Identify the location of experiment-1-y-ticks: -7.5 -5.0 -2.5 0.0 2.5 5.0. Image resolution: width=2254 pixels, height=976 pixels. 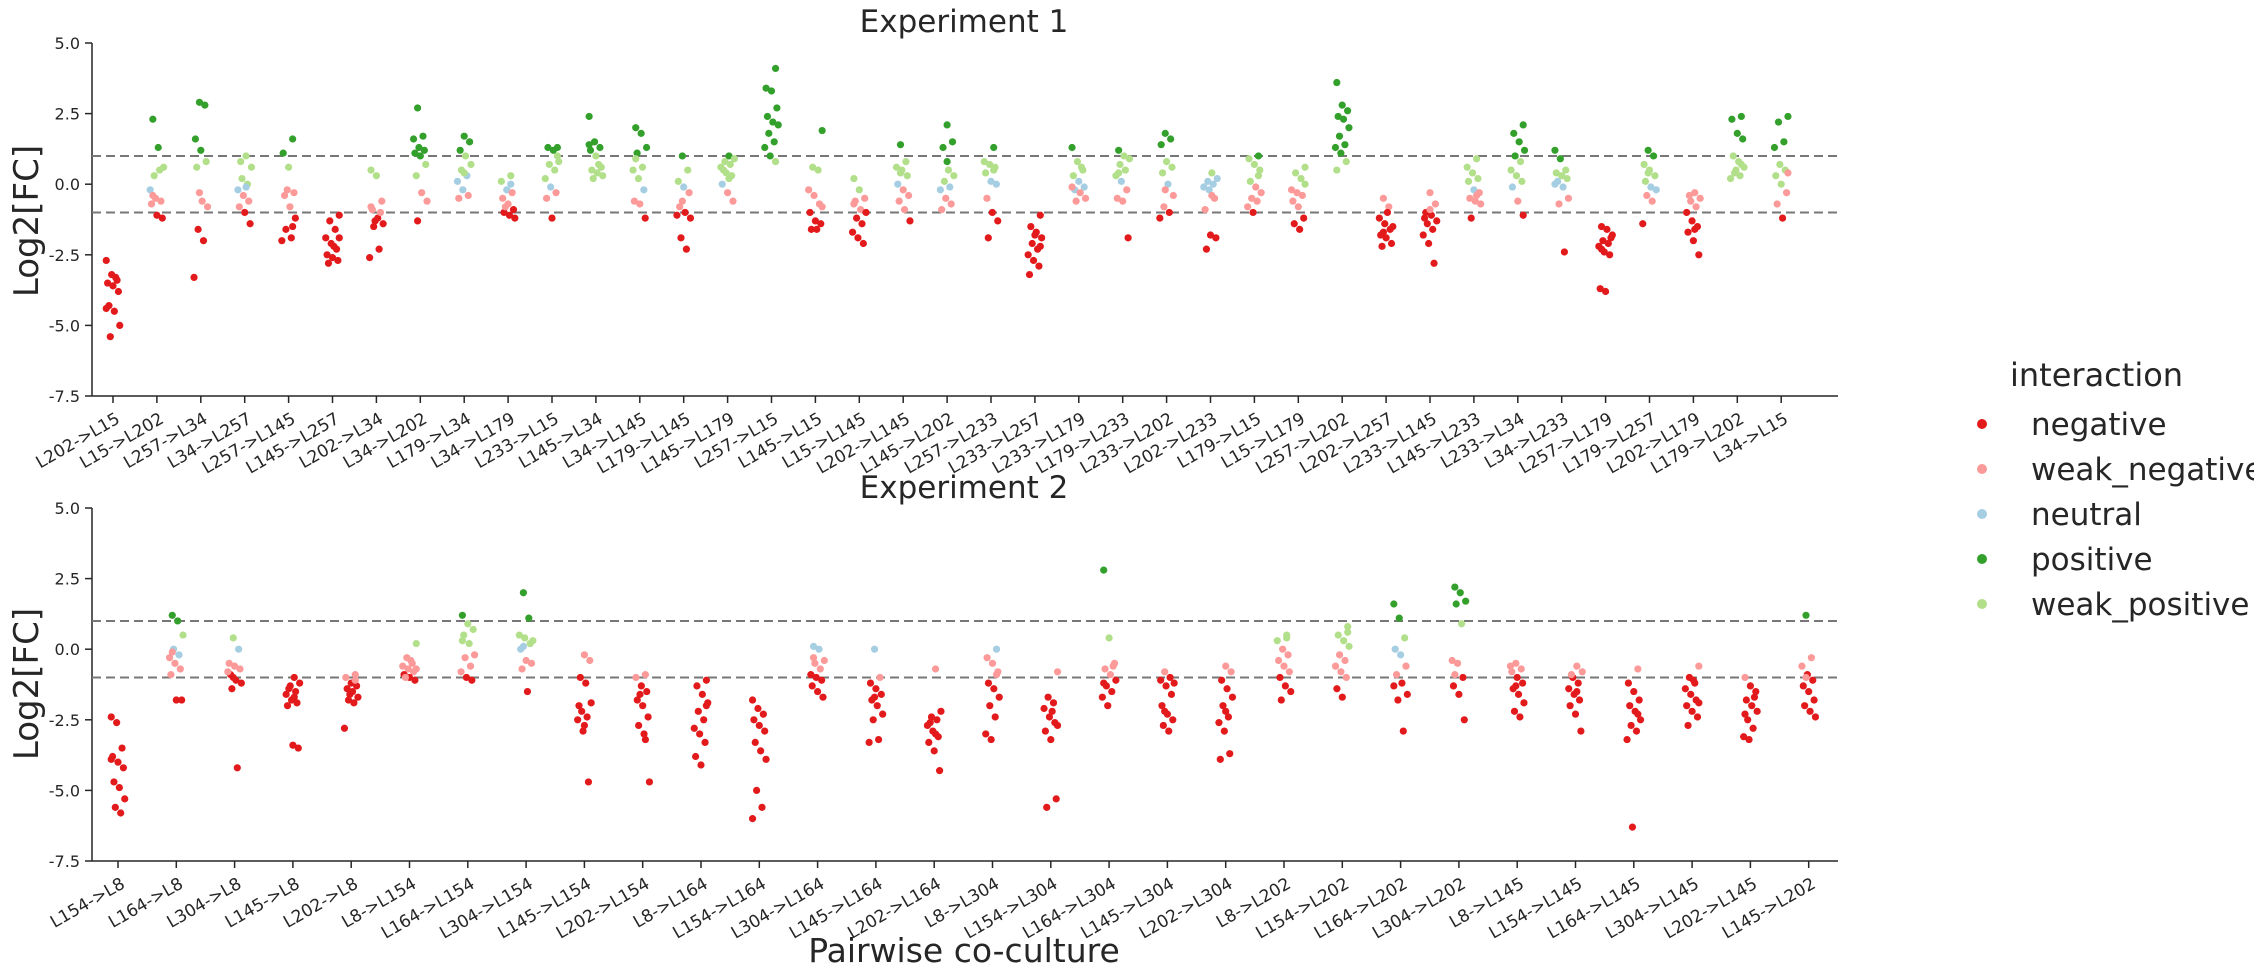
(70, 220).